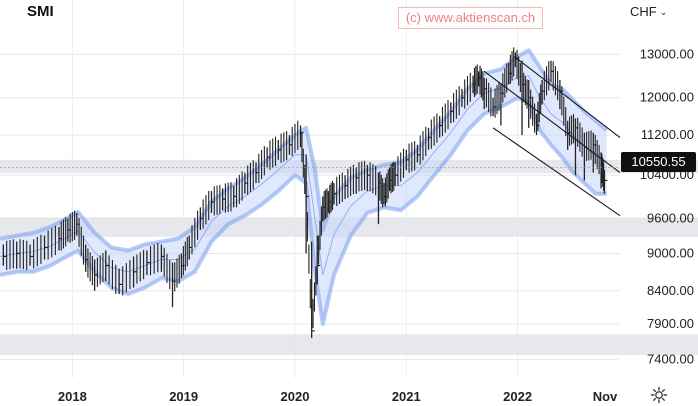 The width and height of the screenshot is (698, 406). Describe the element at coordinates (670, 290) in the screenshot. I see `y-tick-label: 8400.00` at that location.